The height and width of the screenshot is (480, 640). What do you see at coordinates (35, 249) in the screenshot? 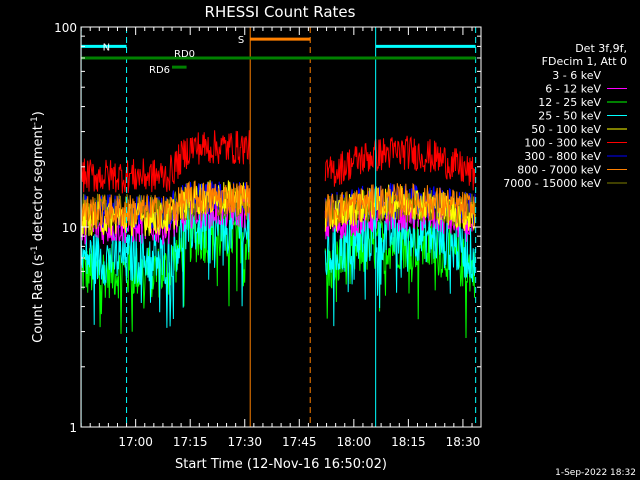
I see `y-axis-label-exp1: -1` at bounding box center [35, 249].